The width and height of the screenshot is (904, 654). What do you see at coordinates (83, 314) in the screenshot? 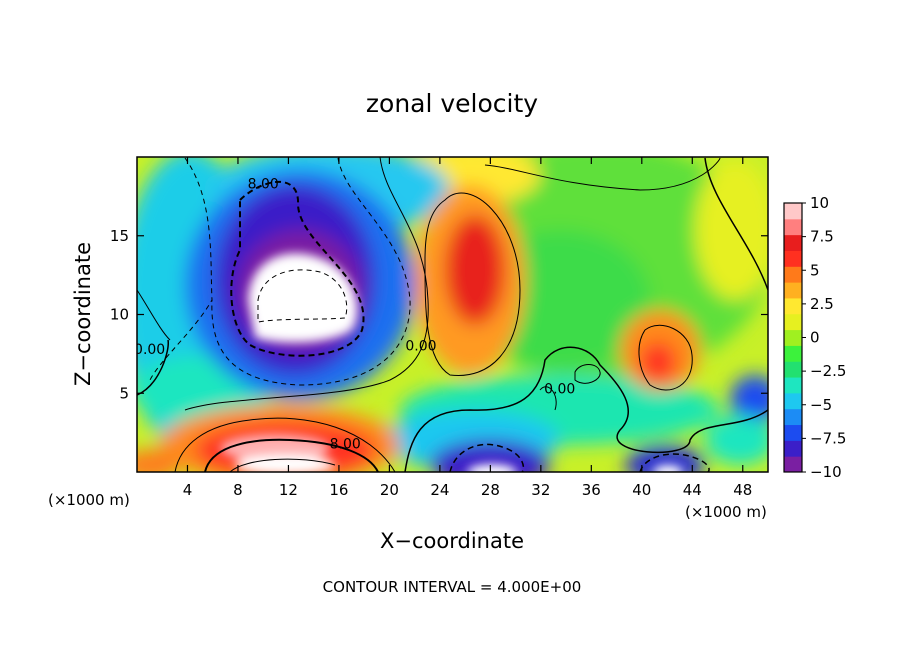
I see `y-axis-title: Z−coordinate` at bounding box center [83, 314].